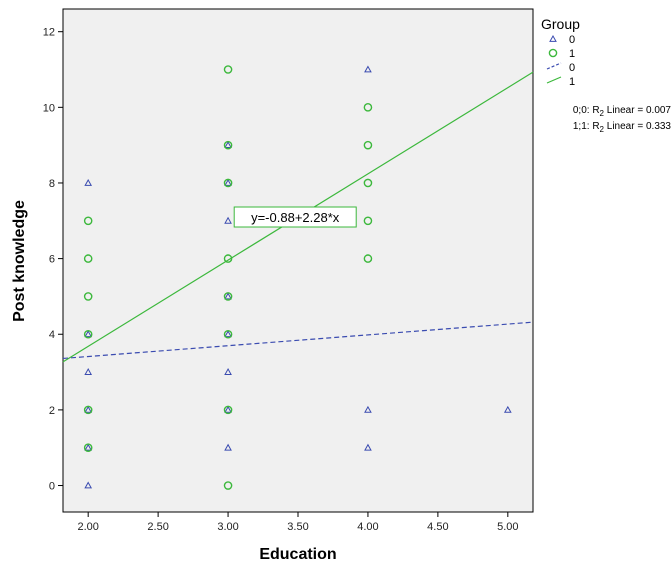  I want to click on y-tick-label: 2, so click(52, 411).